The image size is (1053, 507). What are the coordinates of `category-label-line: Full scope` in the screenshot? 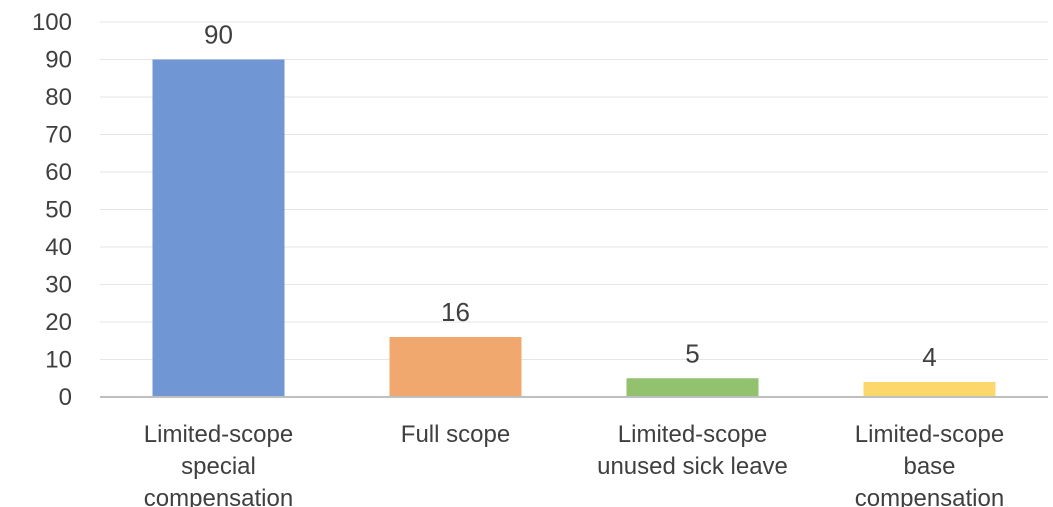 It's located at (455, 434).